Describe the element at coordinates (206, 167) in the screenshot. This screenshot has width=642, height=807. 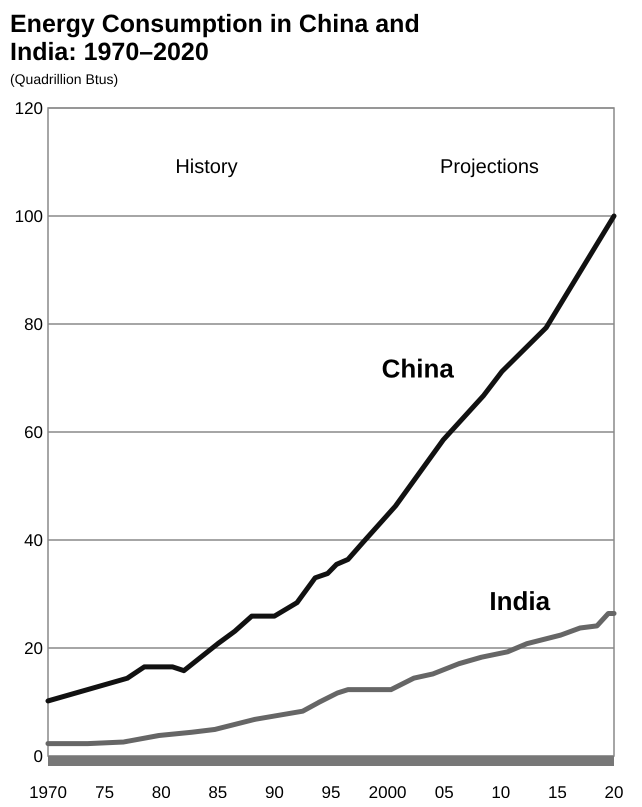
I see `annotation: History` at that location.